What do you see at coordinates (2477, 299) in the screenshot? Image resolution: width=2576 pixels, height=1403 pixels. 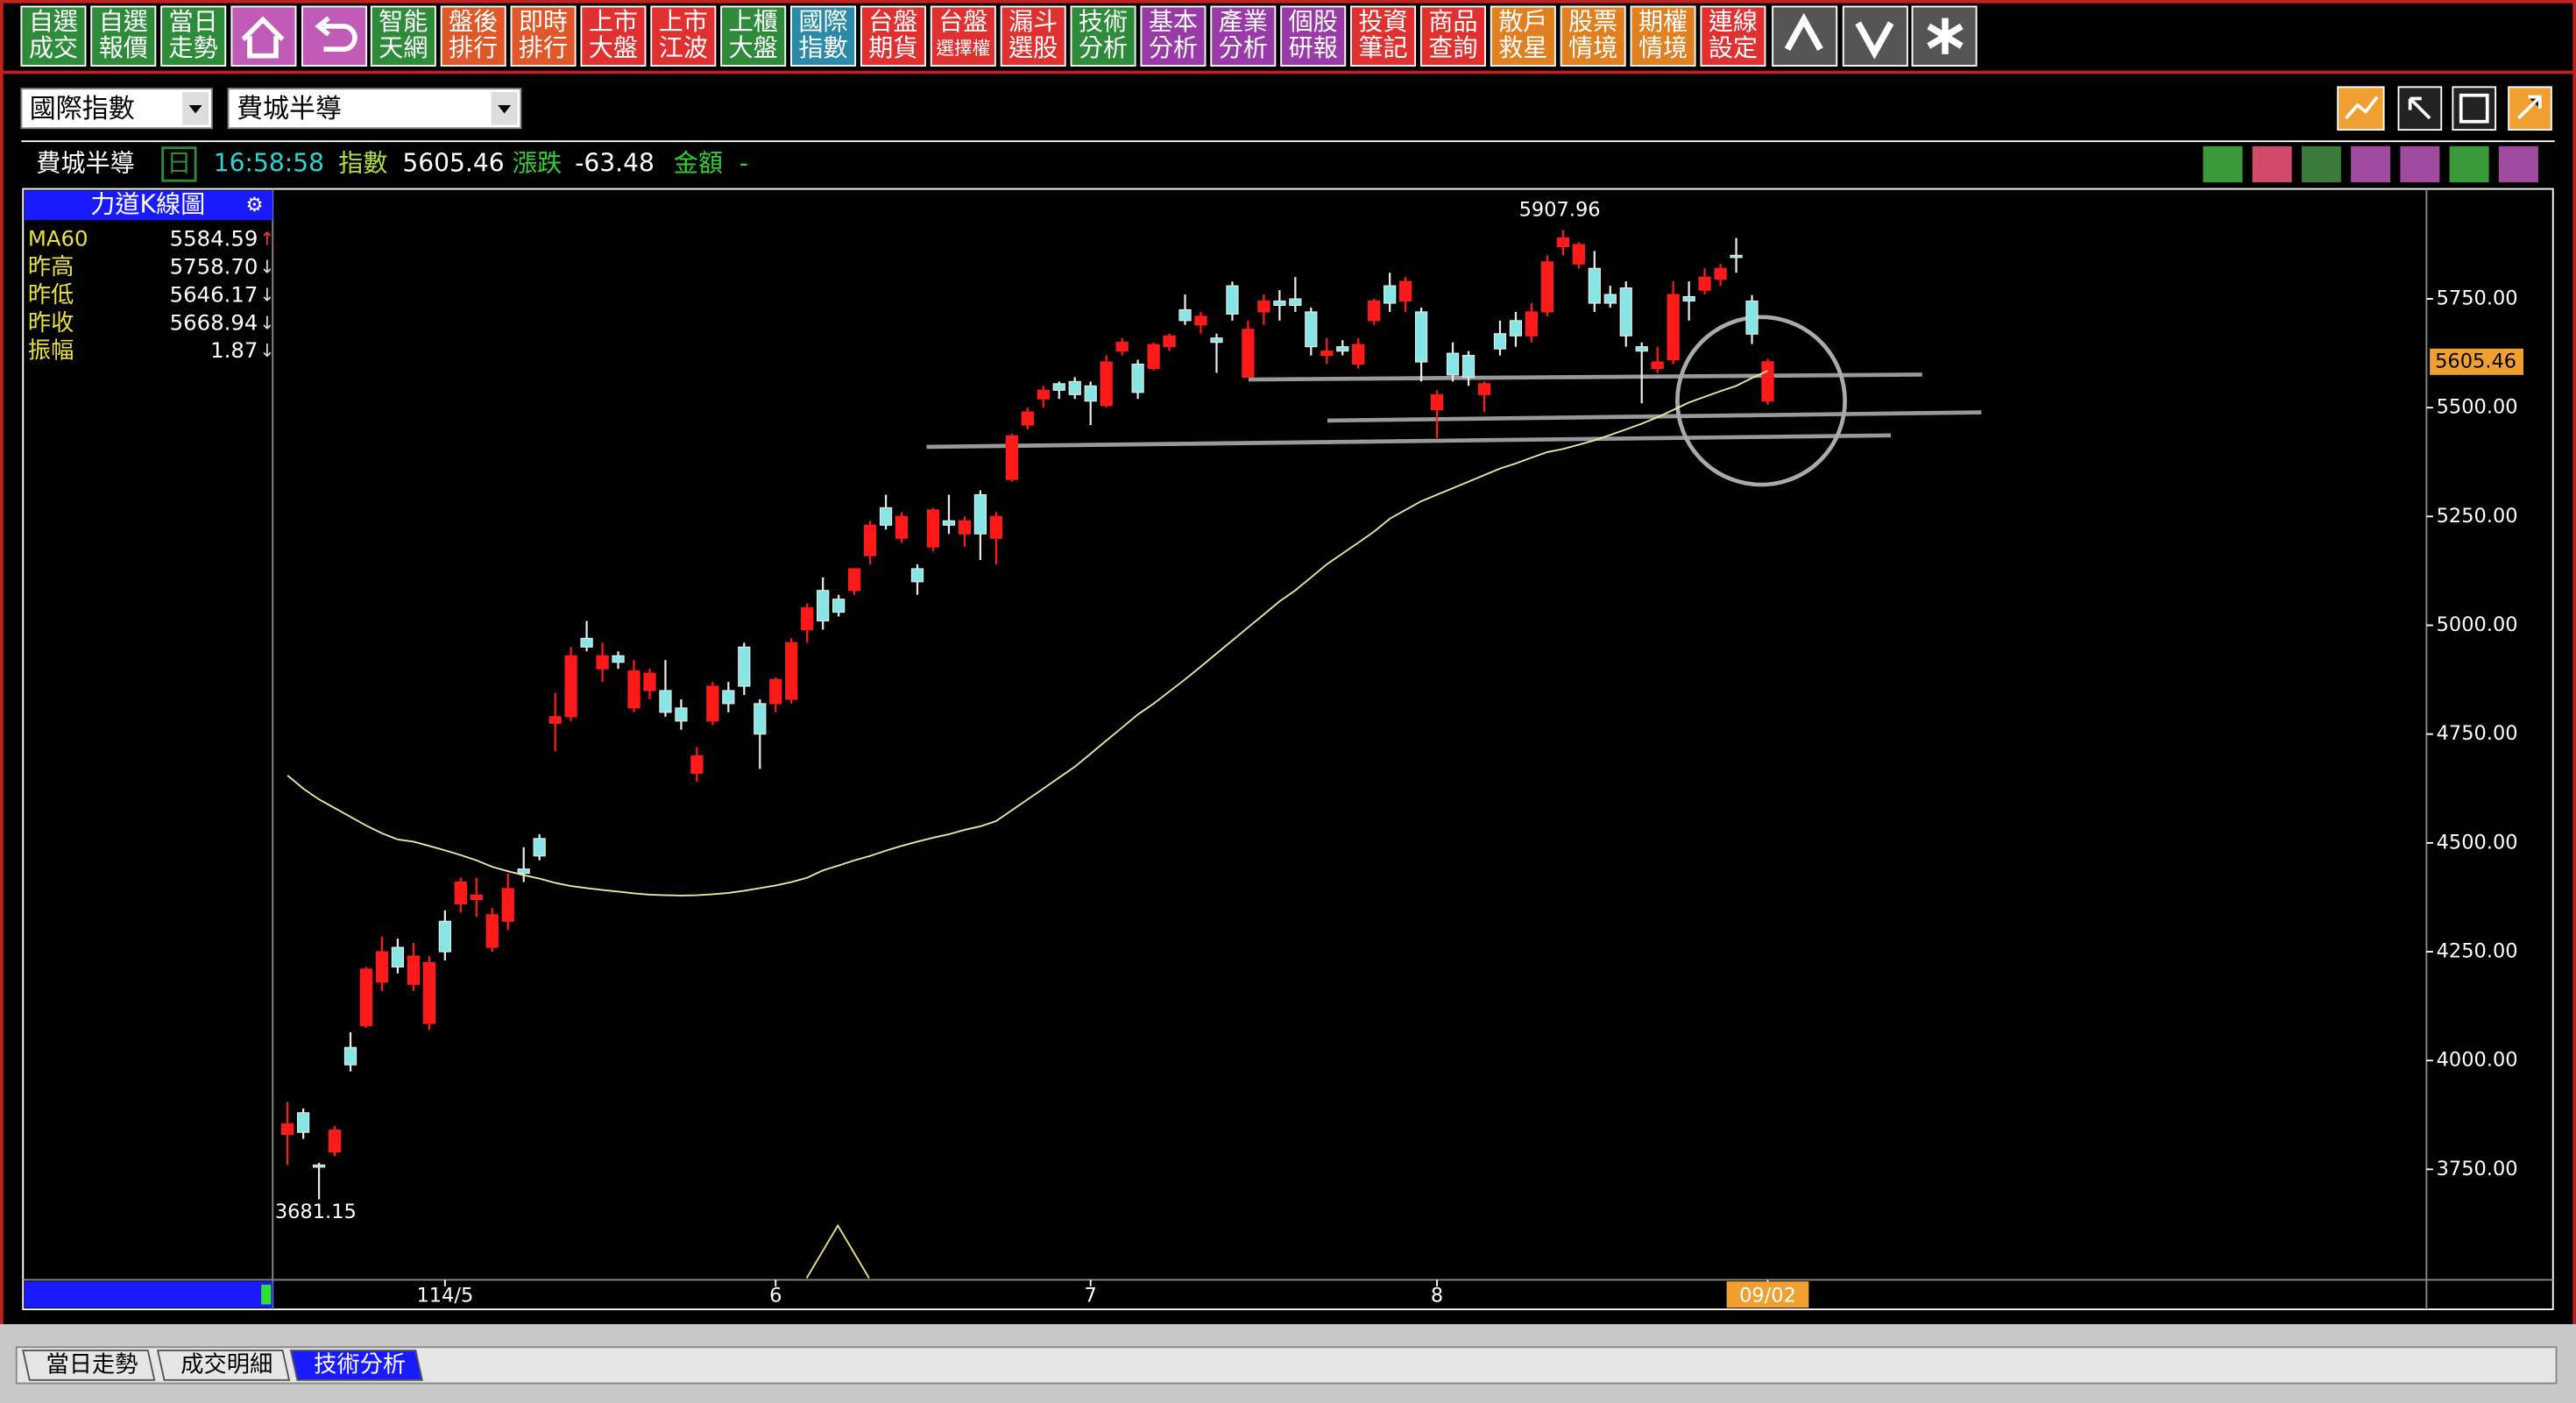 I see `y-tick-label: 5750.00` at bounding box center [2477, 299].